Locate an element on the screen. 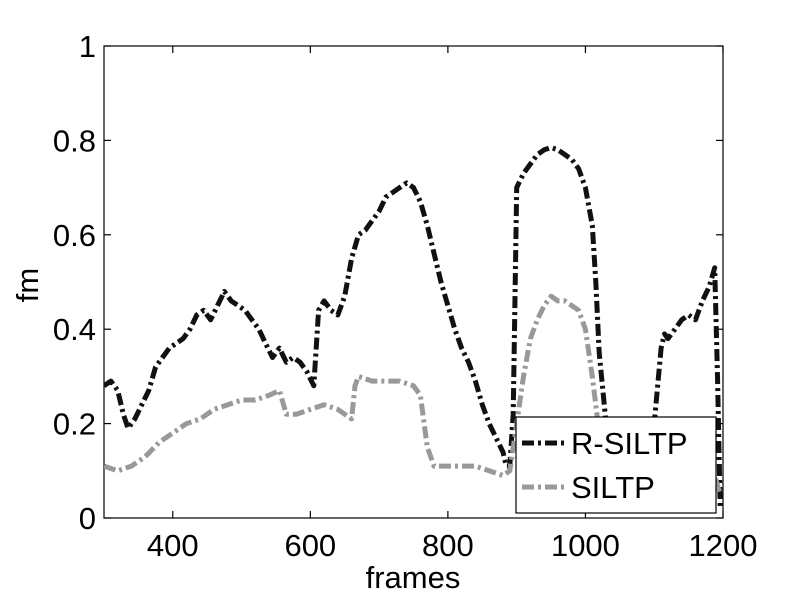  legend-label-r-siltp: R-SILTP is located at coordinates (629, 443).